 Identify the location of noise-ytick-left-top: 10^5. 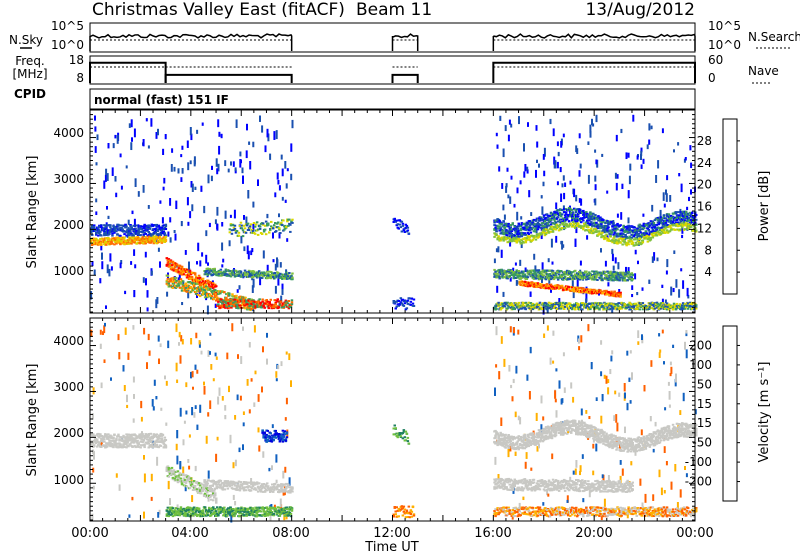
(67, 26).